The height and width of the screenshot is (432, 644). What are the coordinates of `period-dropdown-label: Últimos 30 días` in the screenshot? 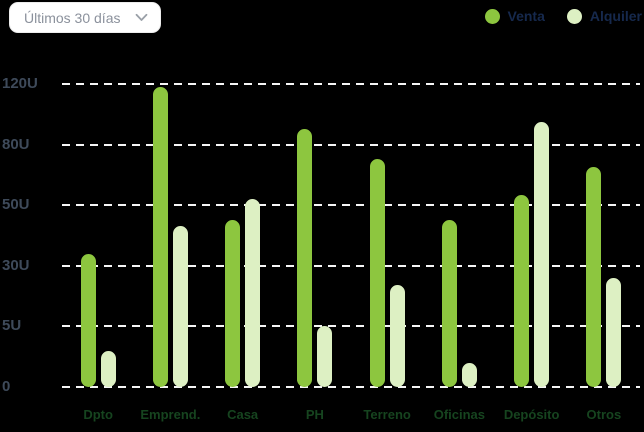 It's located at (72, 17).